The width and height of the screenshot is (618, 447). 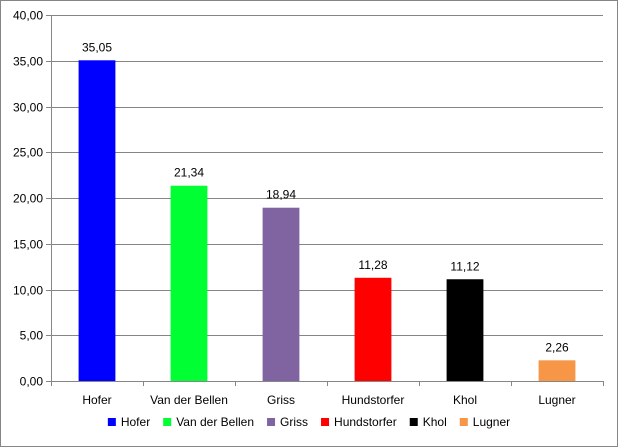 I want to click on y-tick-label: 0,00, so click(x=32, y=382).